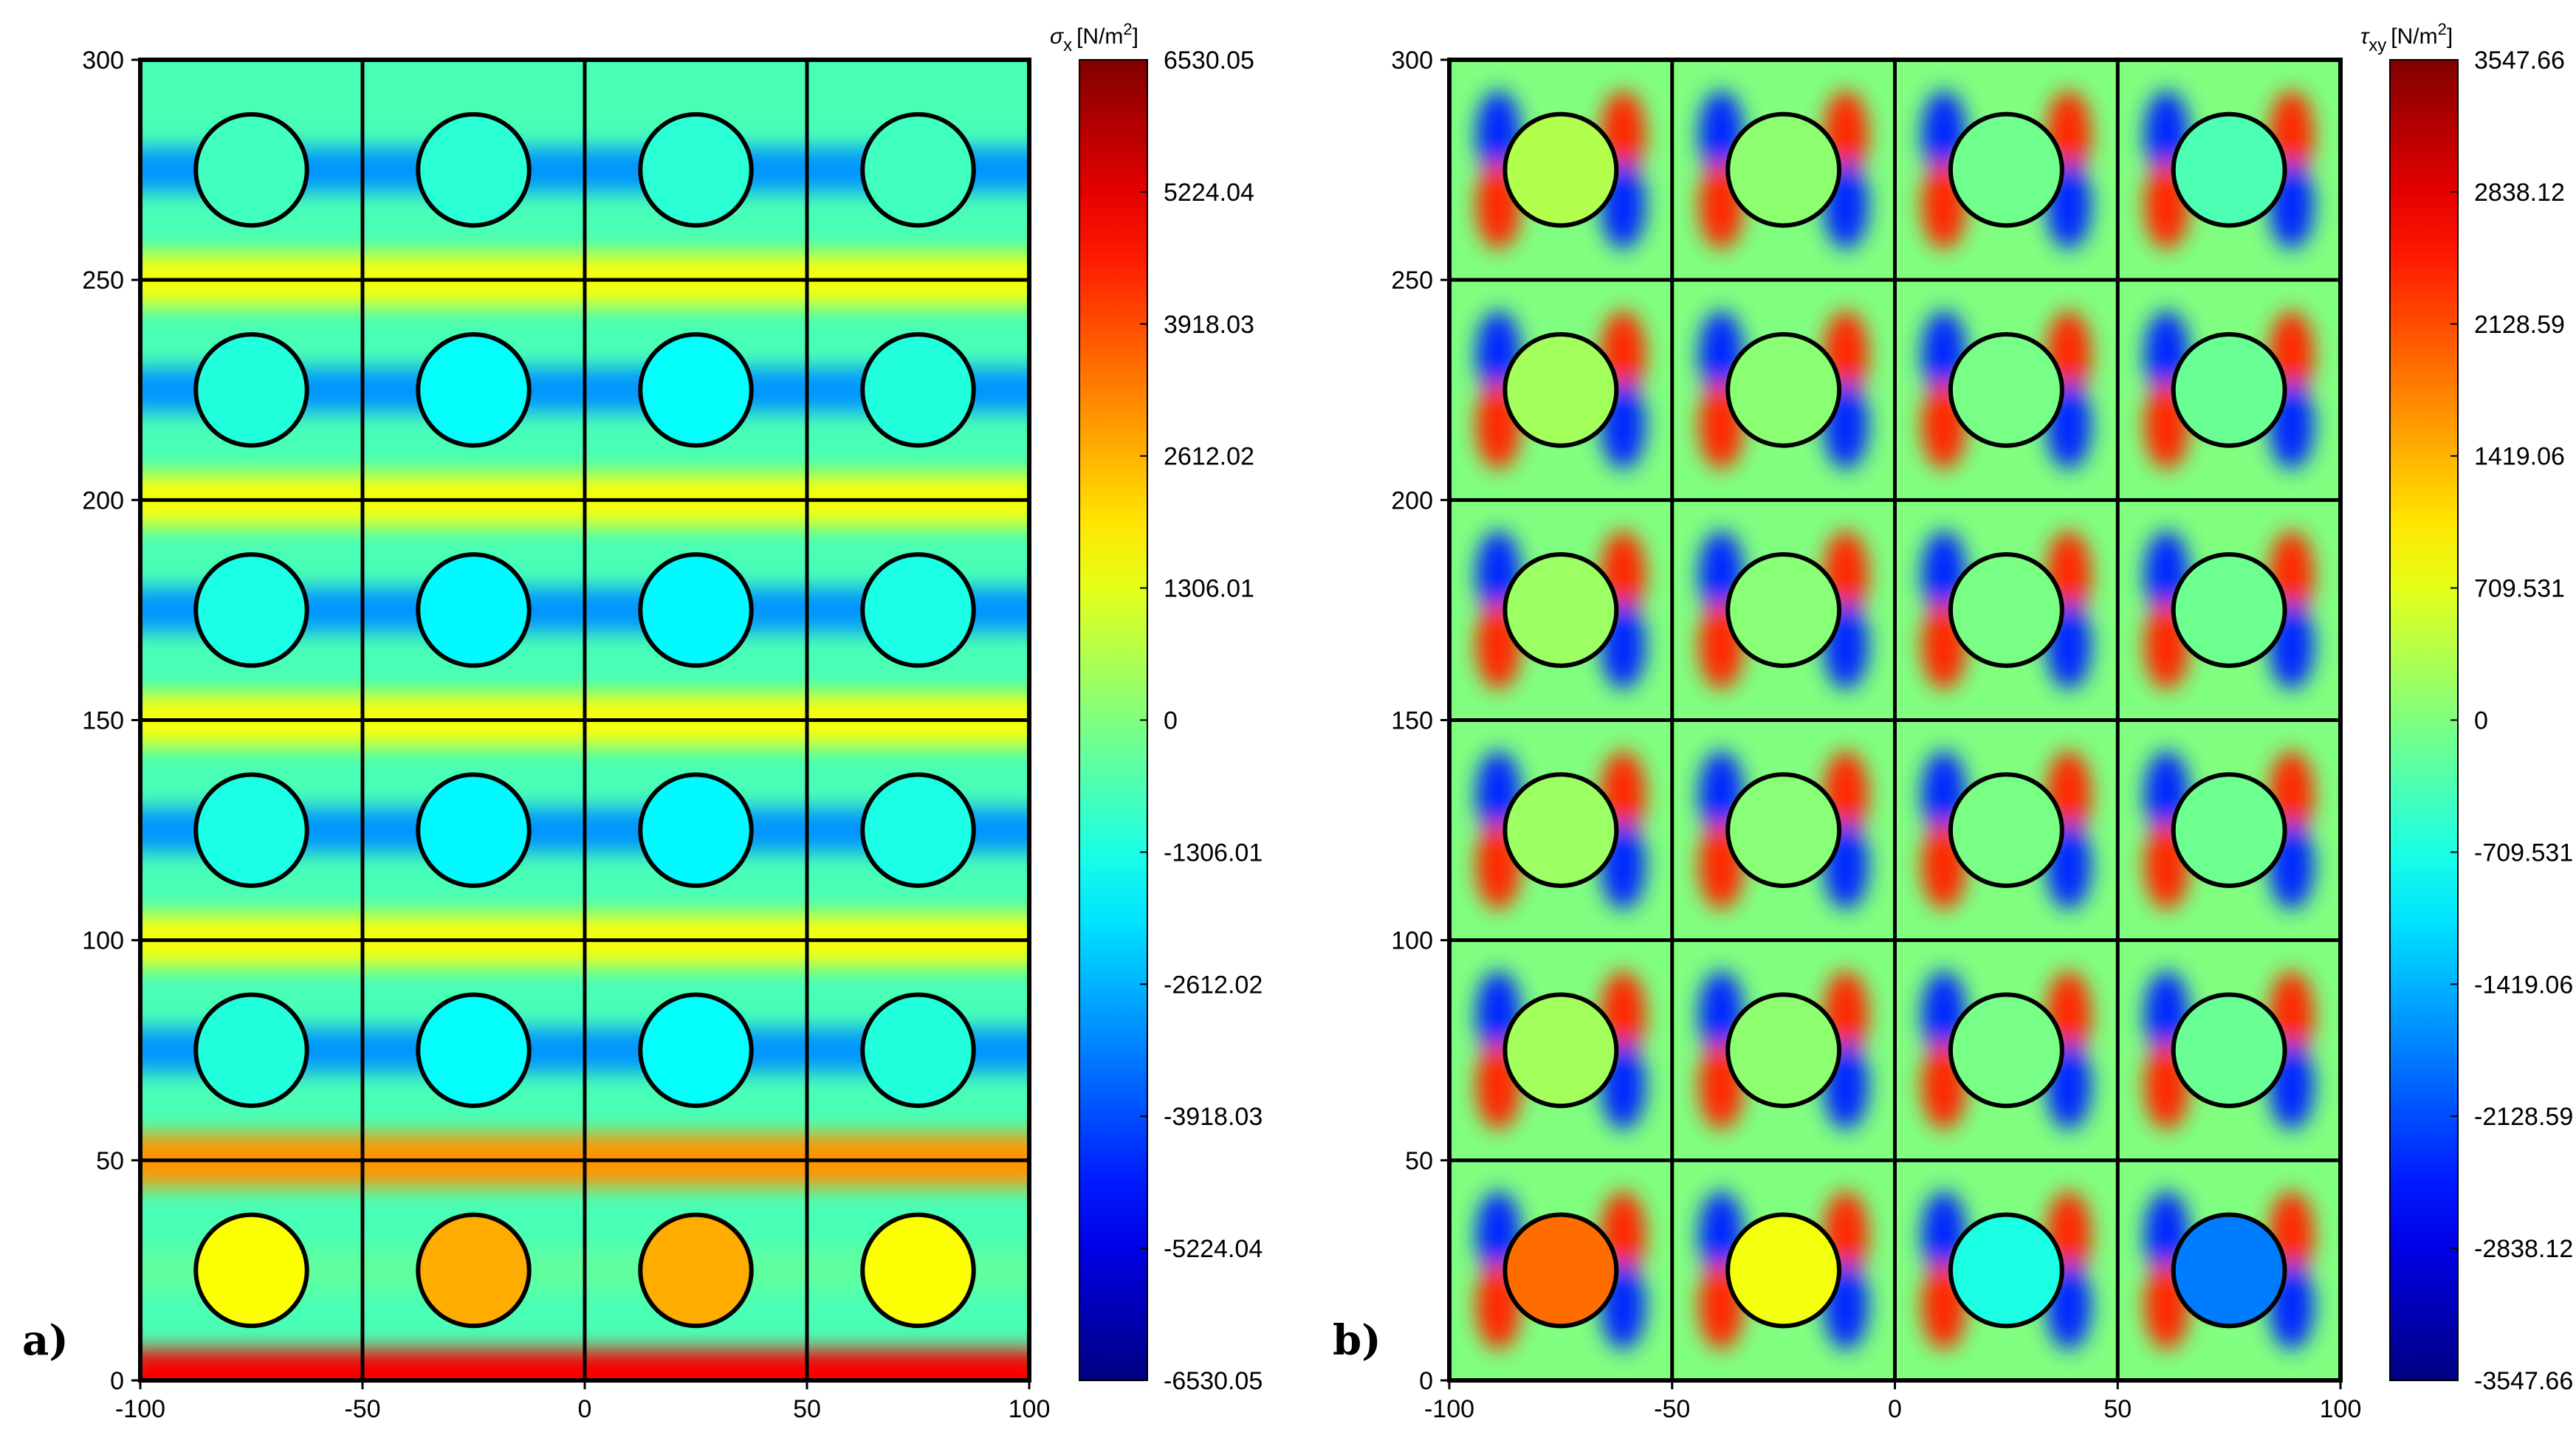 Image resolution: width=2576 pixels, height=1452 pixels. Describe the element at coordinates (1209, 589) in the screenshot. I see `colorbar-tick-label: 1306.01` at that location.